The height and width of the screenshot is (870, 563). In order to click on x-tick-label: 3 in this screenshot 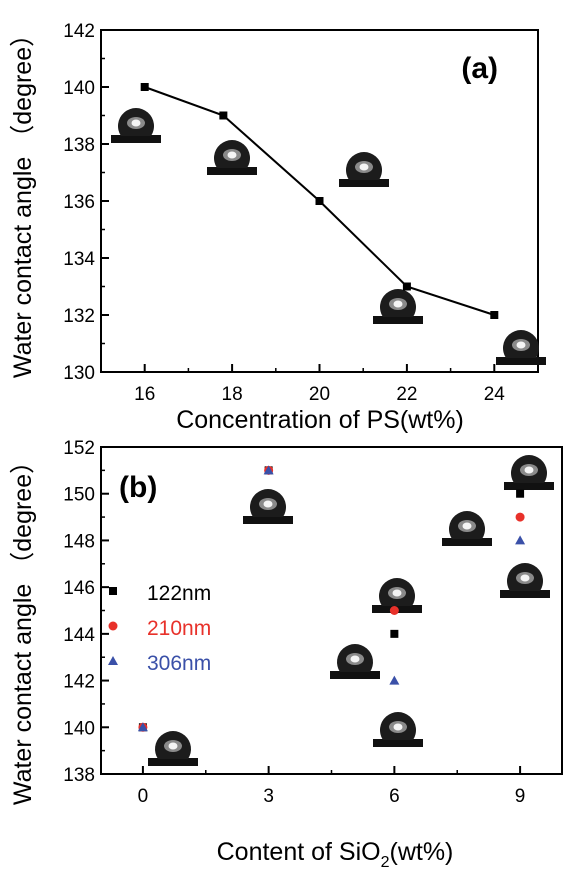, I will do `click(268, 796)`.